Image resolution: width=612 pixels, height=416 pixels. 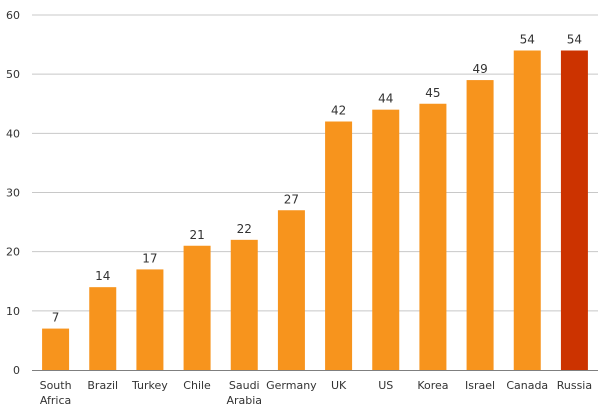 What do you see at coordinates (291, 199) in the screenshot?
I see `data-label: 27` at bounding box center [291, 199].